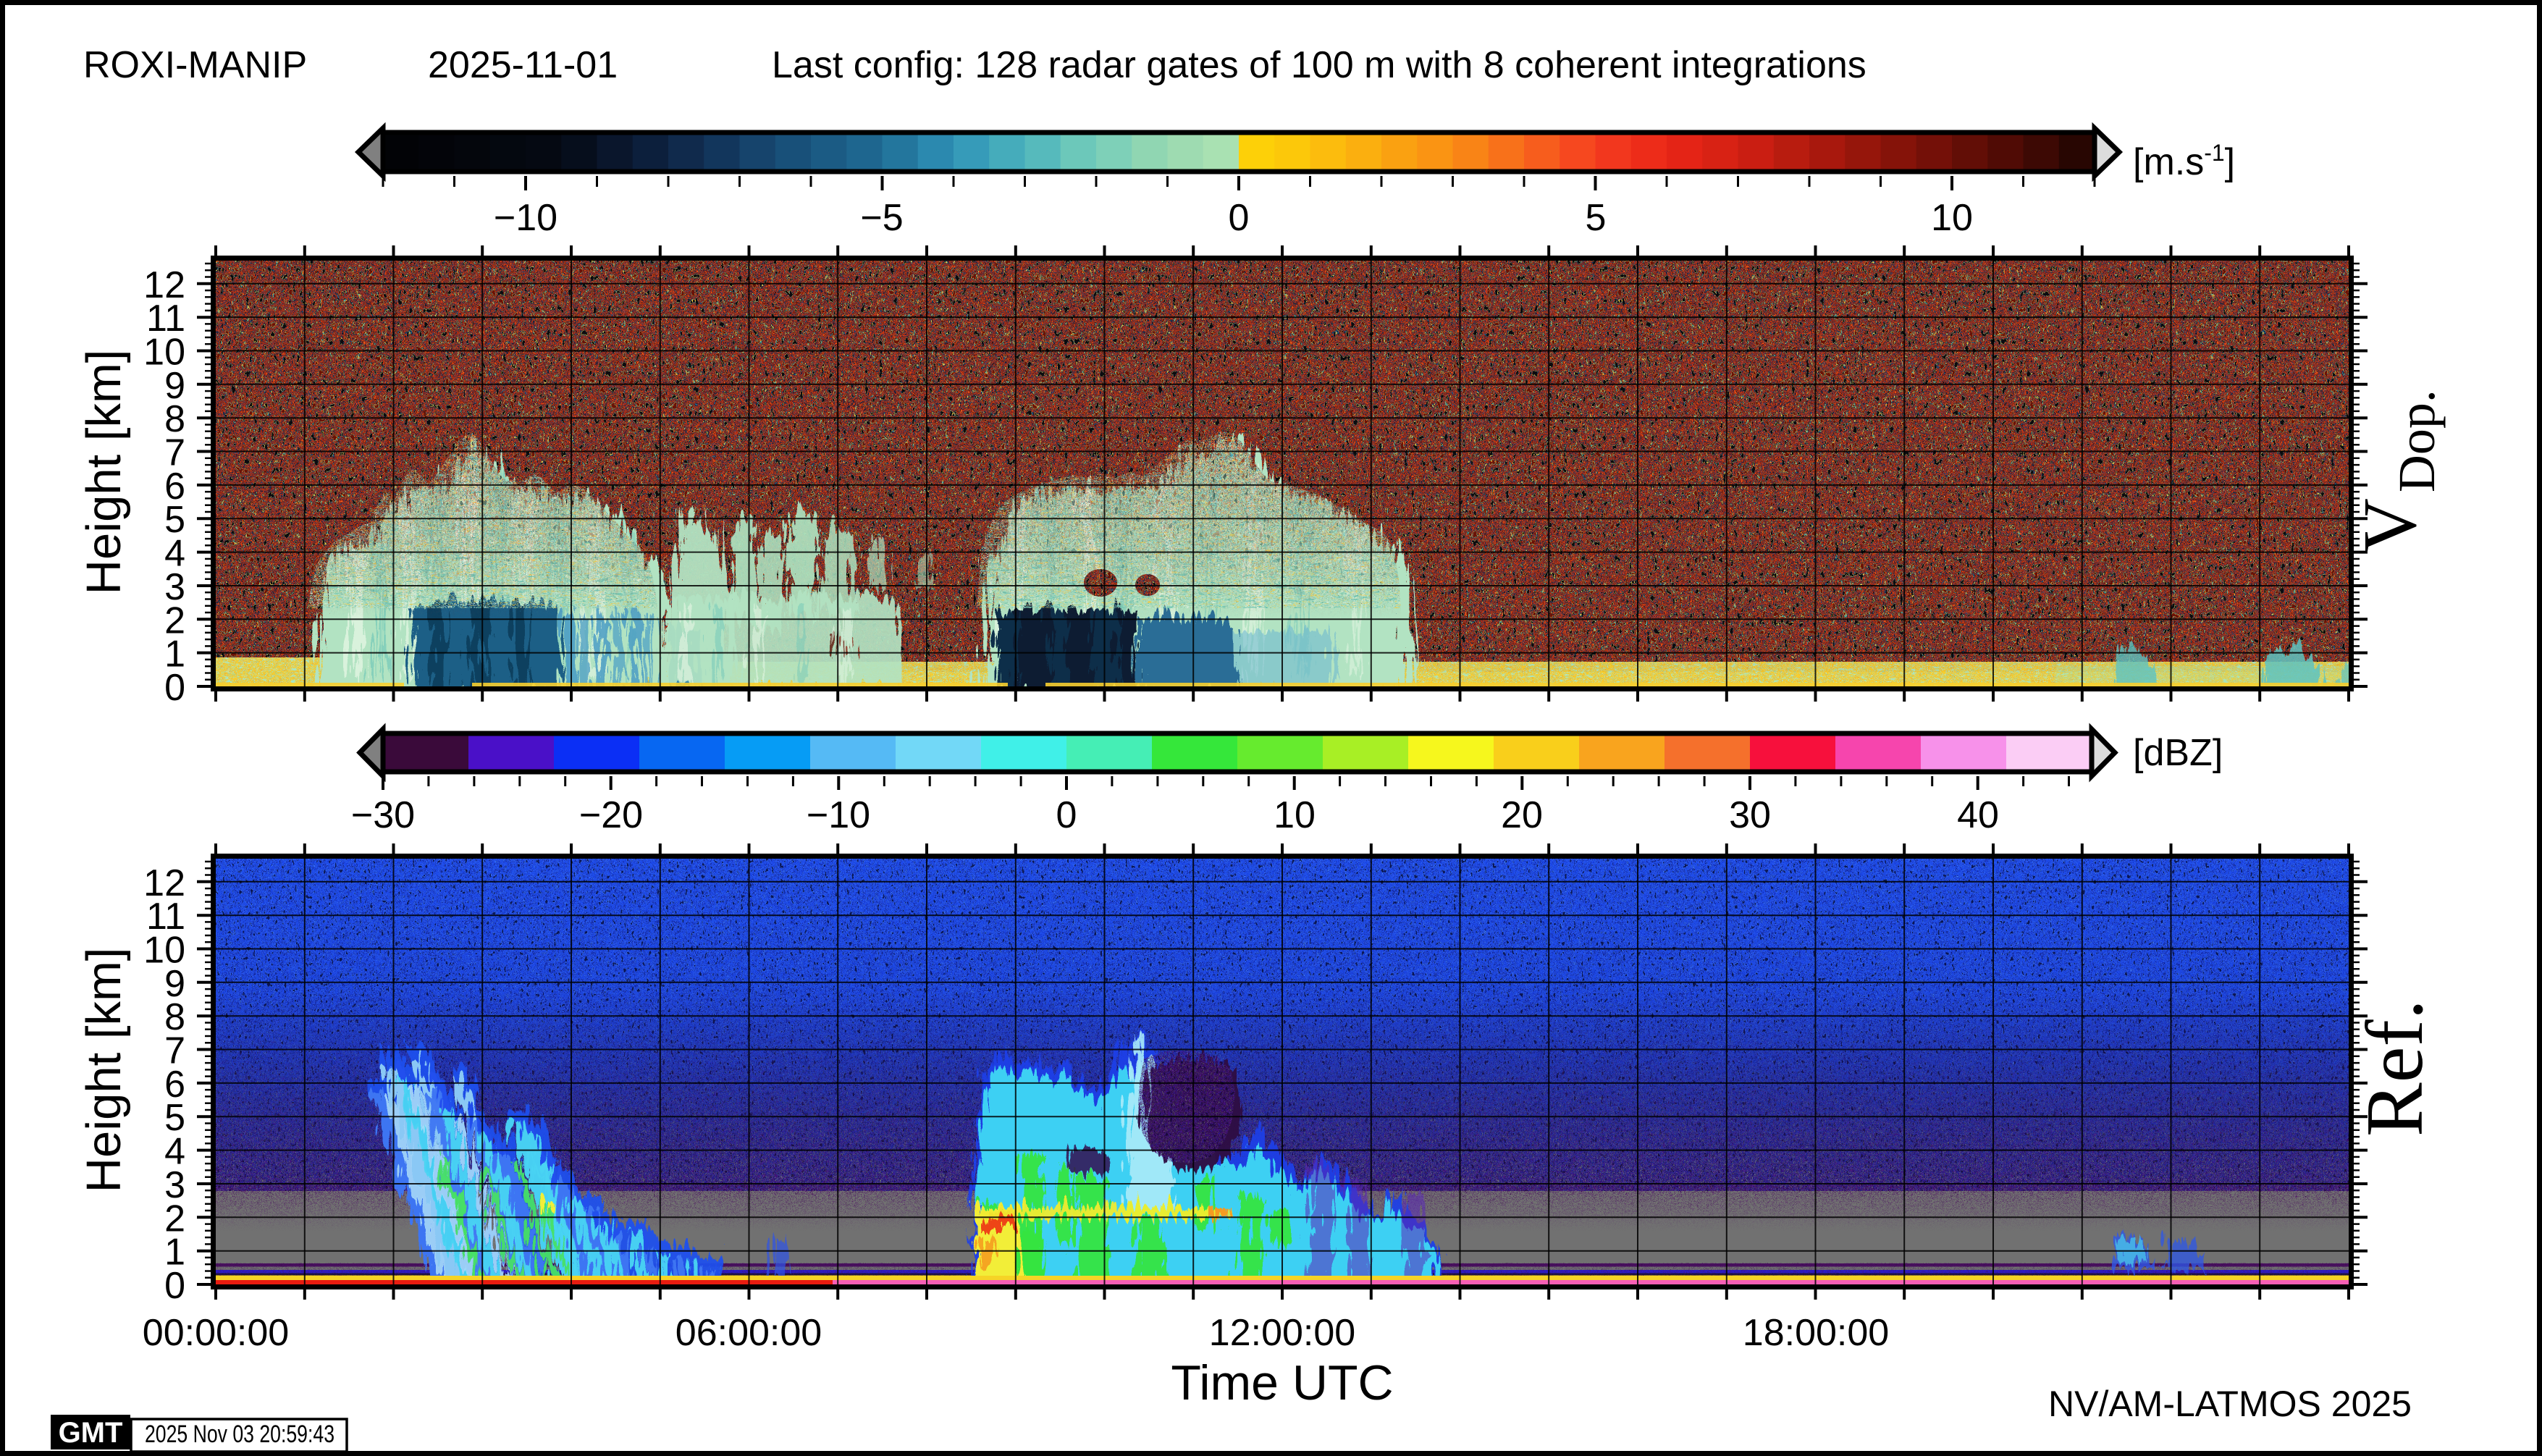 The image size is (2542, 1456). What do you see at coordinates (881, 218) in the screenshot?
I see `svg-text: −5` at bounding box center [881, 218].